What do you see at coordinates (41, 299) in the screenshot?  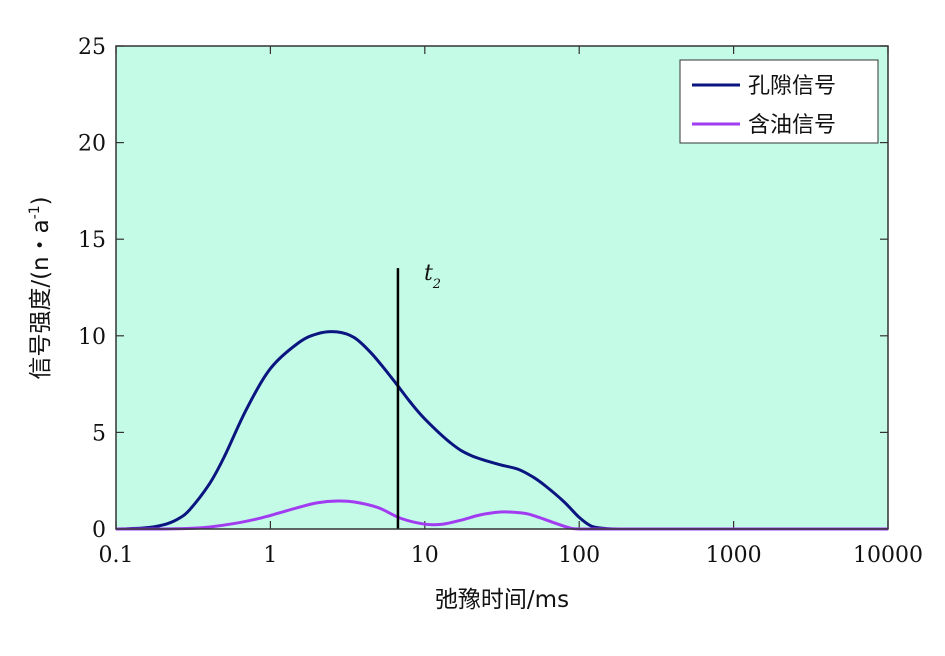 I see `y-axis-title-main: 信号强度/(n・a` at bounding box center [41, 299].